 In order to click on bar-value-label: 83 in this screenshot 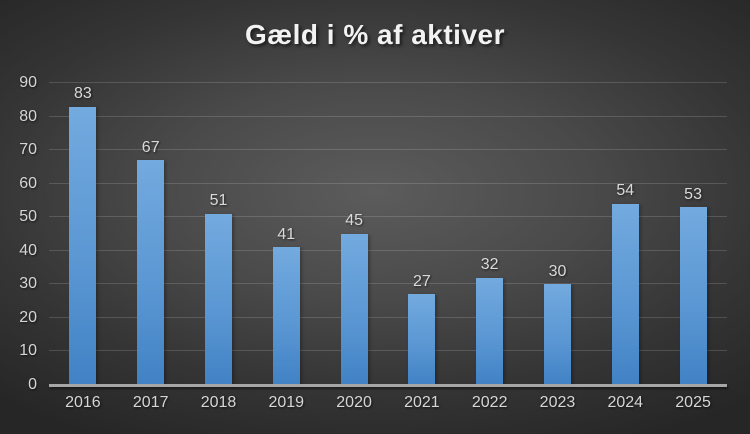, I will do `click(83, 93)`.